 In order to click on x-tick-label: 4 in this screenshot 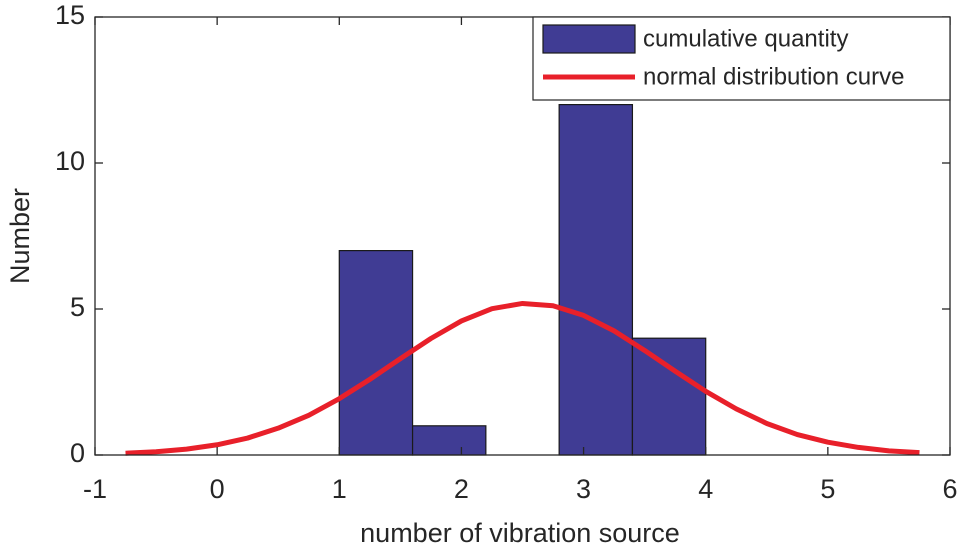, I will do `click(705, 489)`.